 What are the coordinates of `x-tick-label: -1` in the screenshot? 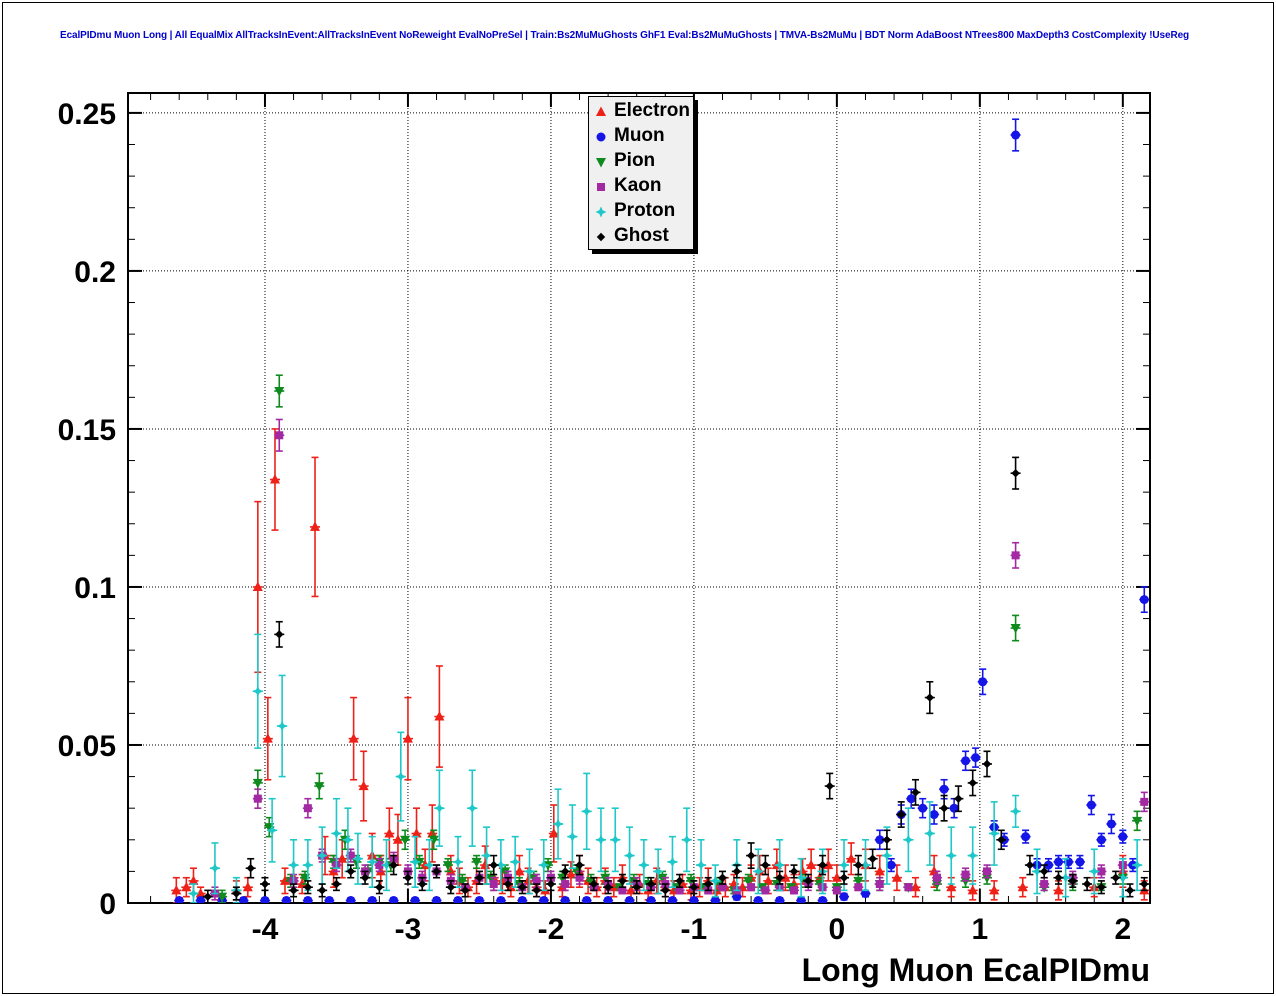 It's located at (694, 929).